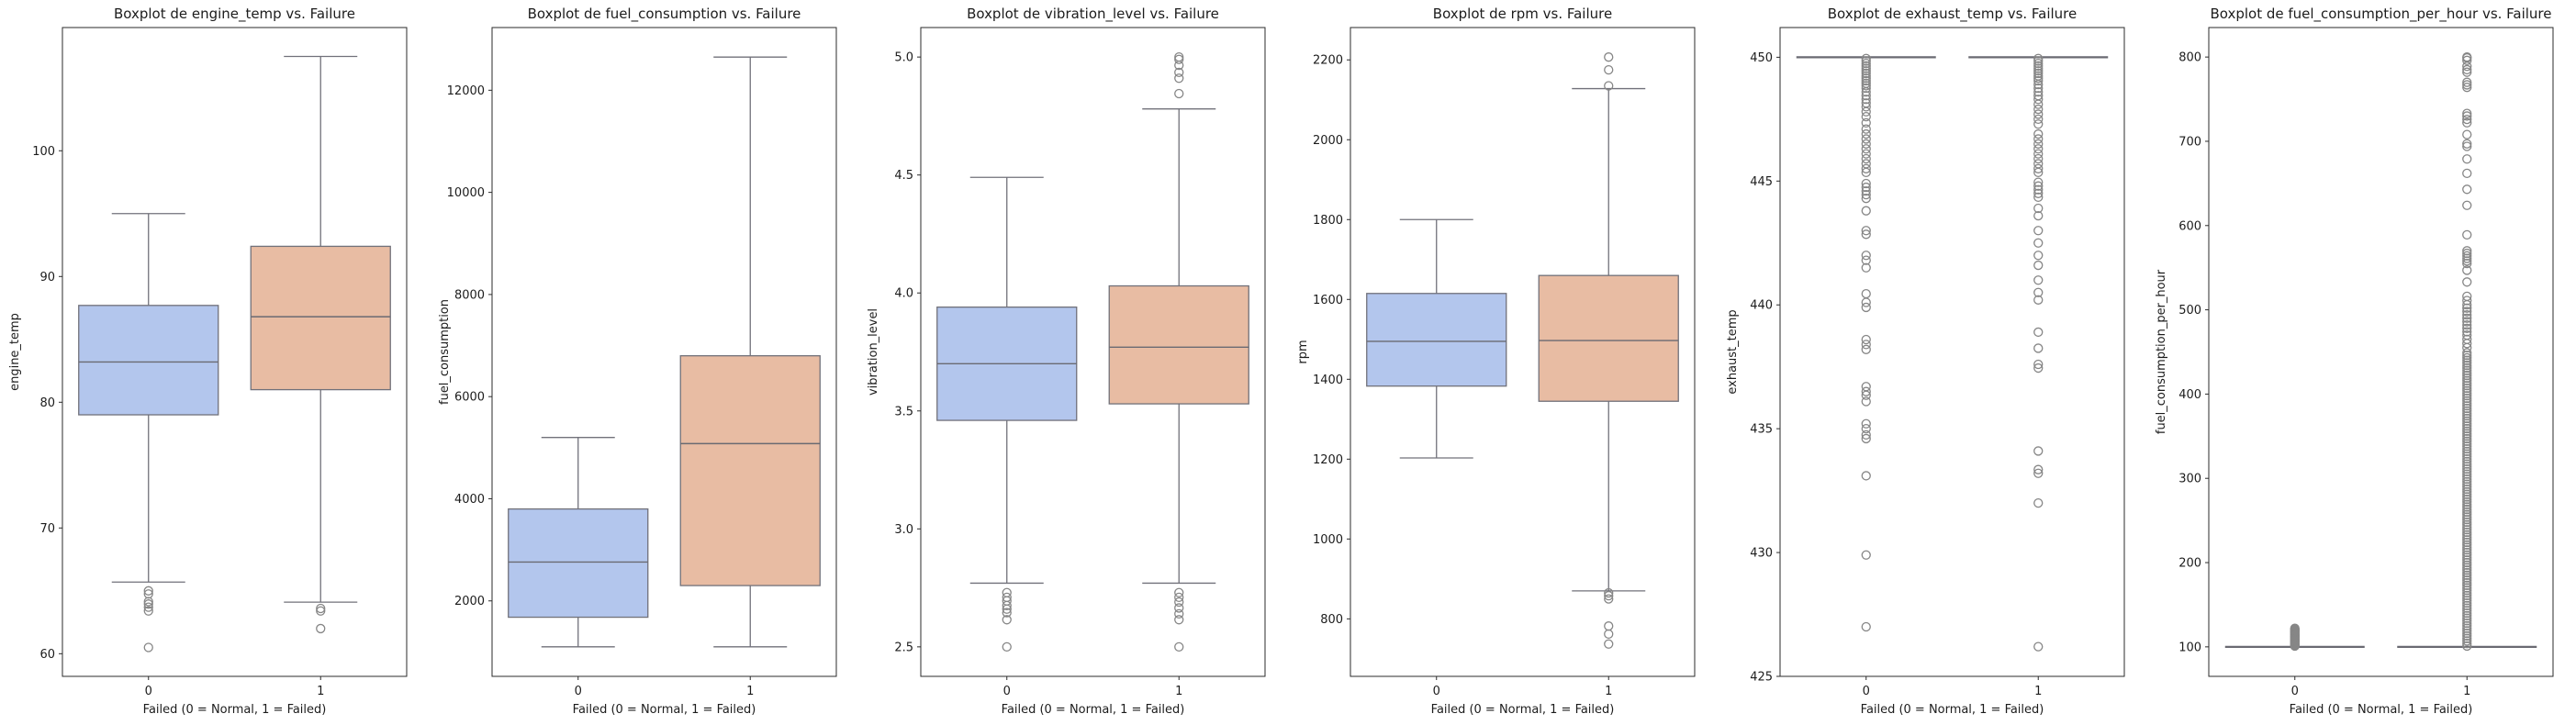 The height and width of the screenshot is (725, 2576). Describe the element at coordinates (1761, 306) in the screenshot. I see `y-tick-label: 440` at that location.